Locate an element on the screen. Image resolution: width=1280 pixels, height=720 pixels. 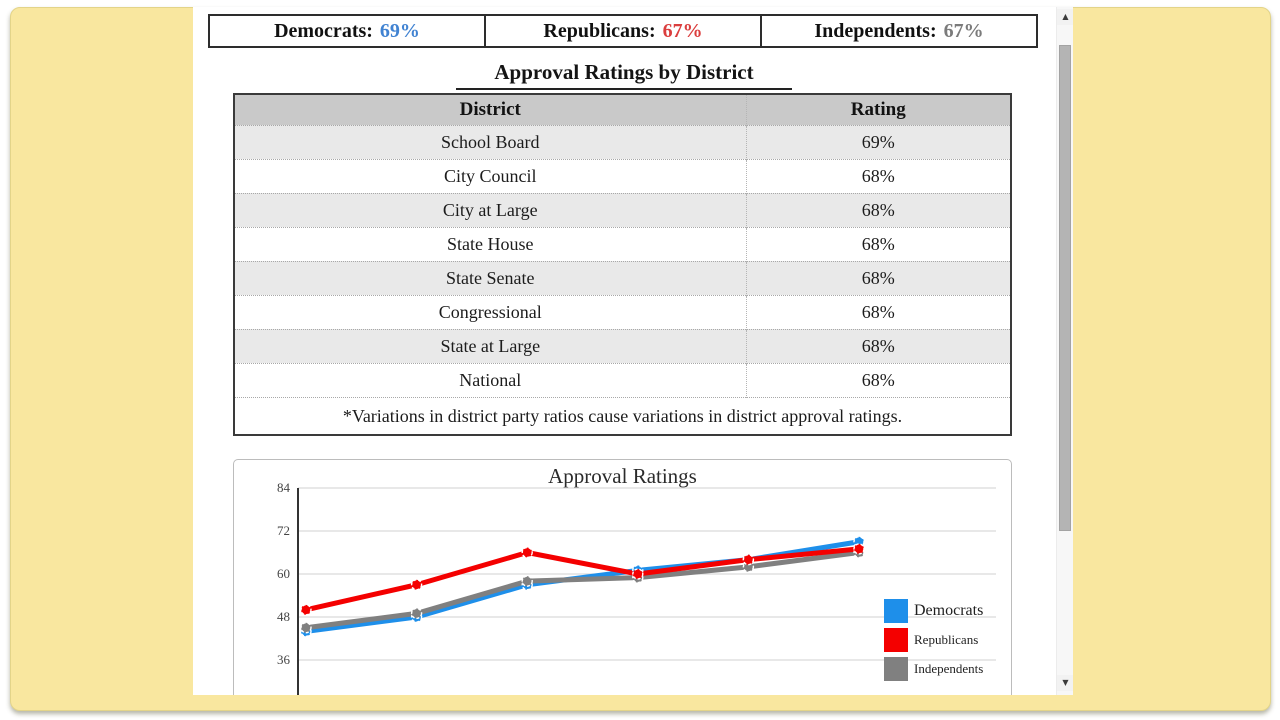
svg-text: 36 is located at coordinates (284, 659).